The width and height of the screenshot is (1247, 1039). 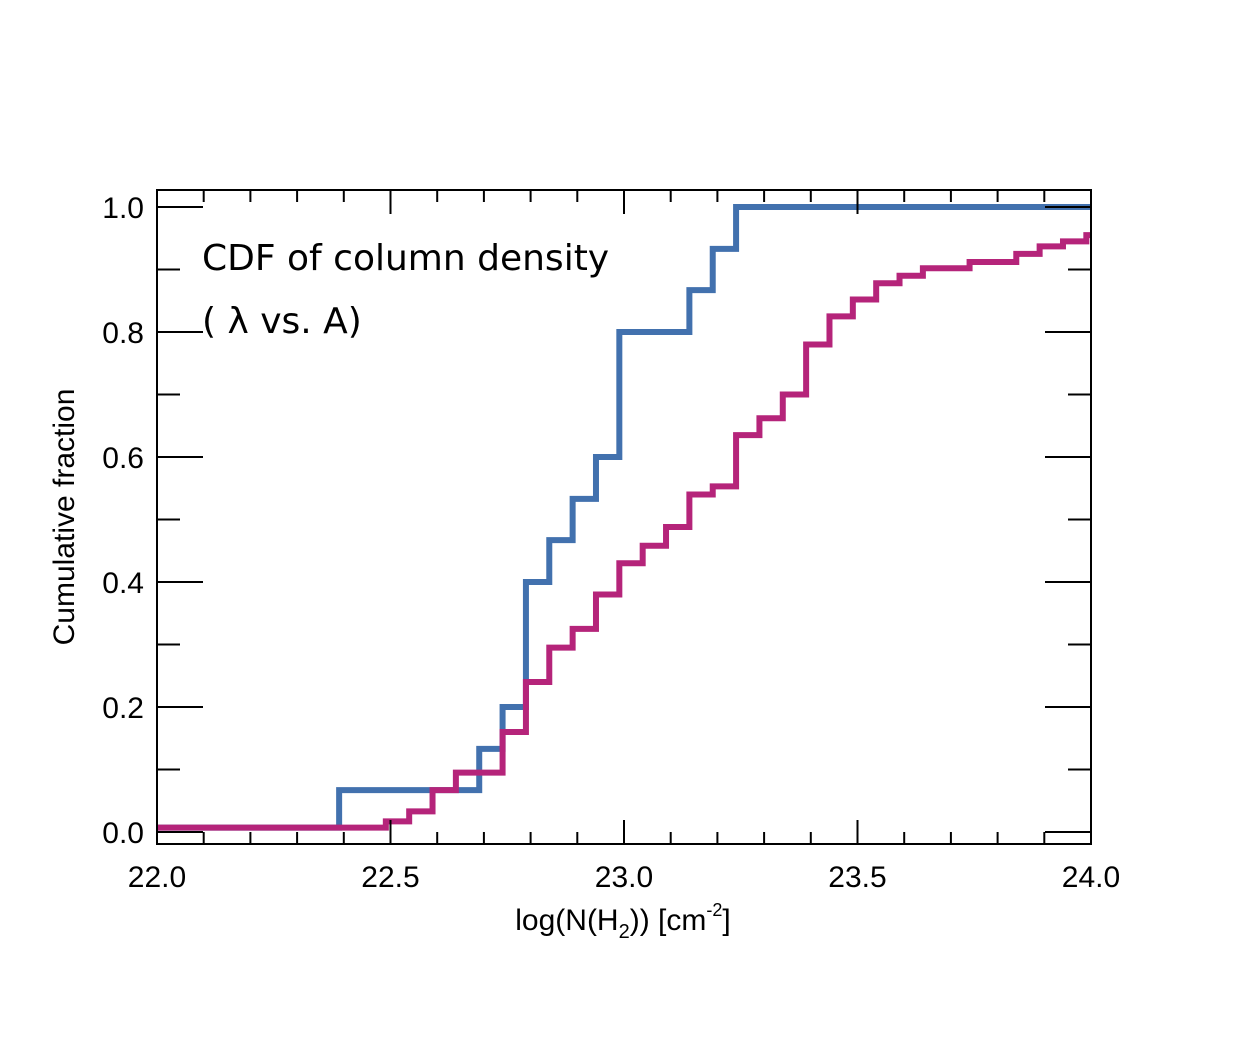 I want to click on annotation-line-1: CDF of column density, so click(x=405, y=258).